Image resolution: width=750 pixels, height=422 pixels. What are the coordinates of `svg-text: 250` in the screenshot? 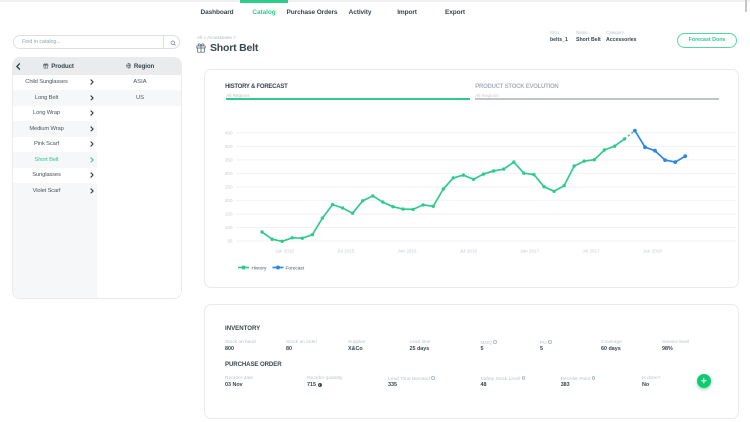 It's located at (229, 186).